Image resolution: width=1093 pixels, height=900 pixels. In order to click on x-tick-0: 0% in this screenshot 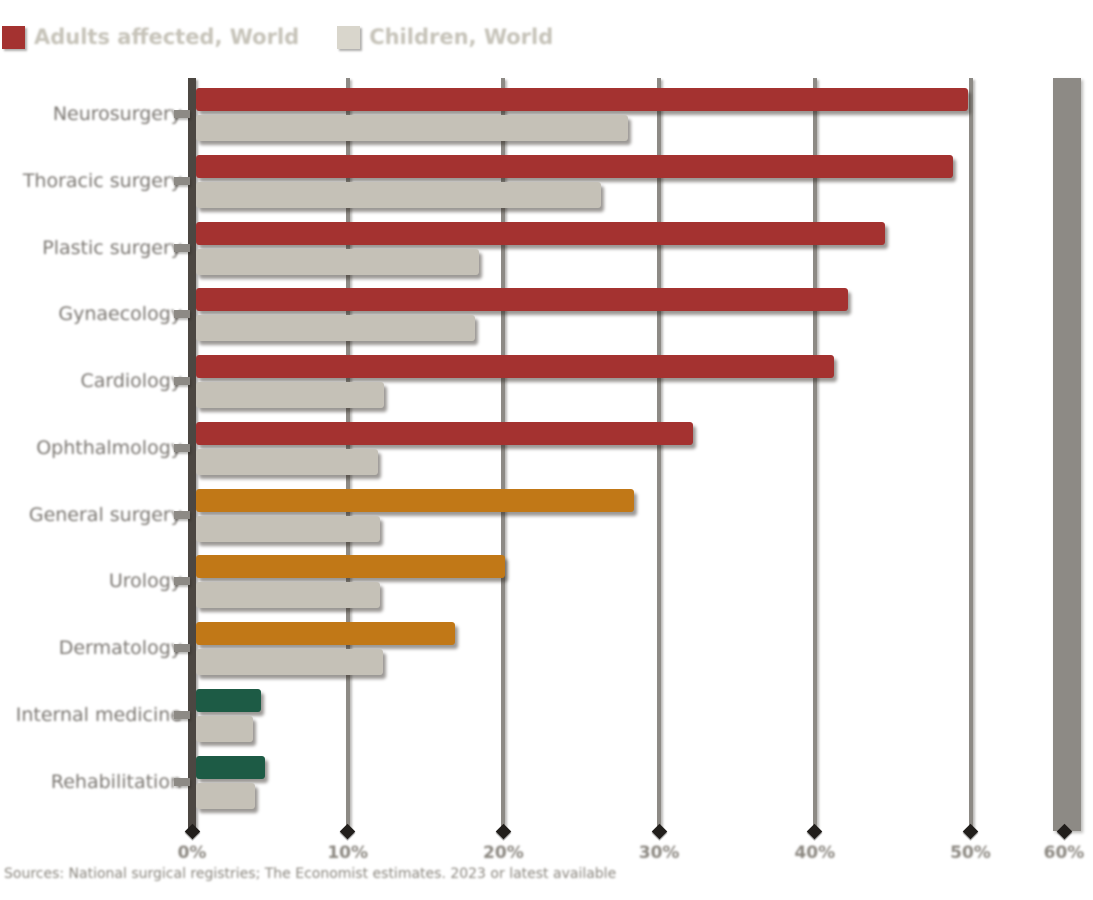, I will do `click(192, 843)`.